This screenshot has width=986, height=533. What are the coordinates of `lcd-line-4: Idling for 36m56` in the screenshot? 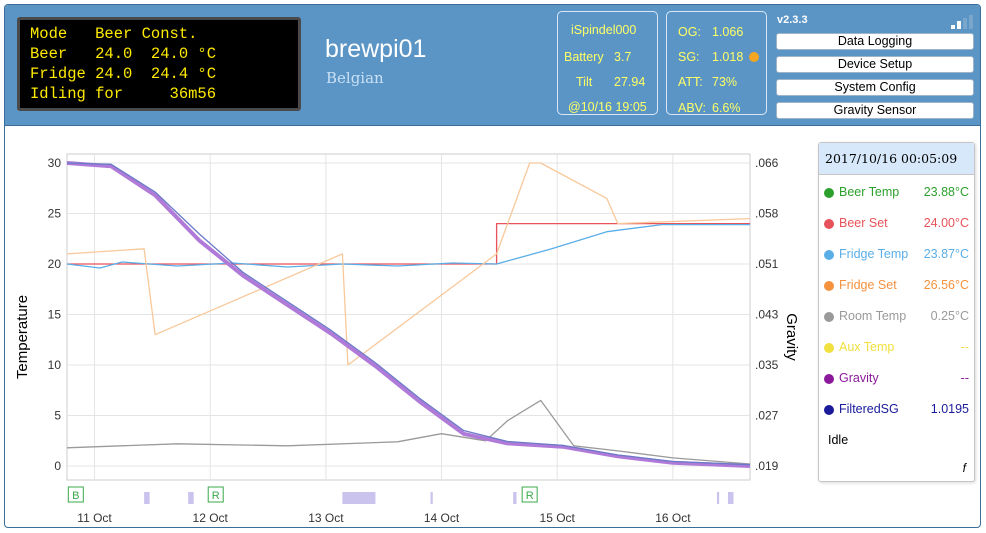 It's located at (123, 94).